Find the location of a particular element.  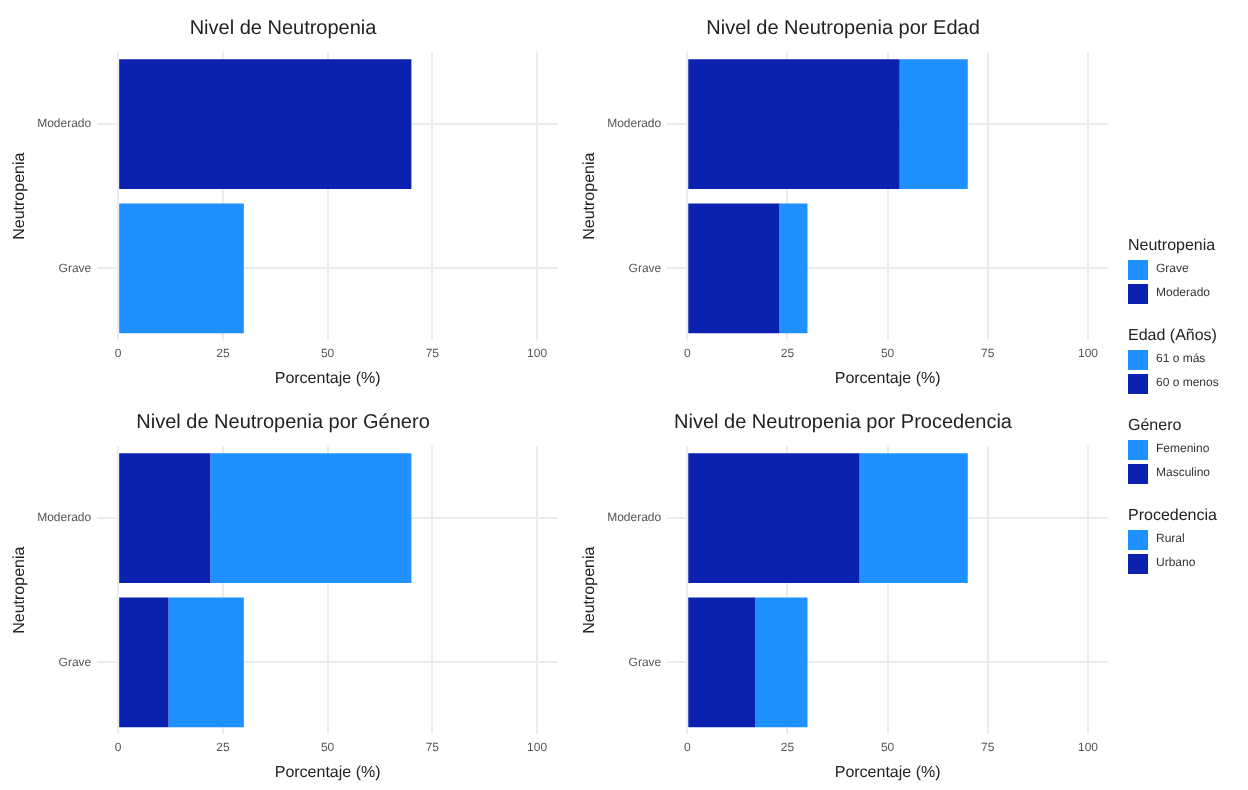

chart-title: Nivel de Neutropenia por Edad is located at coordinates (843, 28).